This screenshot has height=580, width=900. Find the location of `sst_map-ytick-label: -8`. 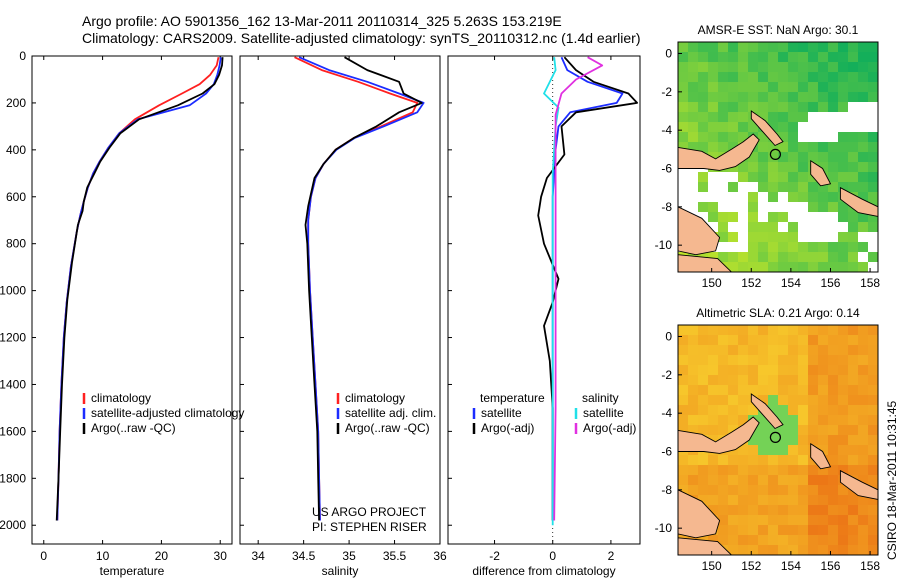

sst_map-ytick-label: -8 is located at coordinates (666, 207).